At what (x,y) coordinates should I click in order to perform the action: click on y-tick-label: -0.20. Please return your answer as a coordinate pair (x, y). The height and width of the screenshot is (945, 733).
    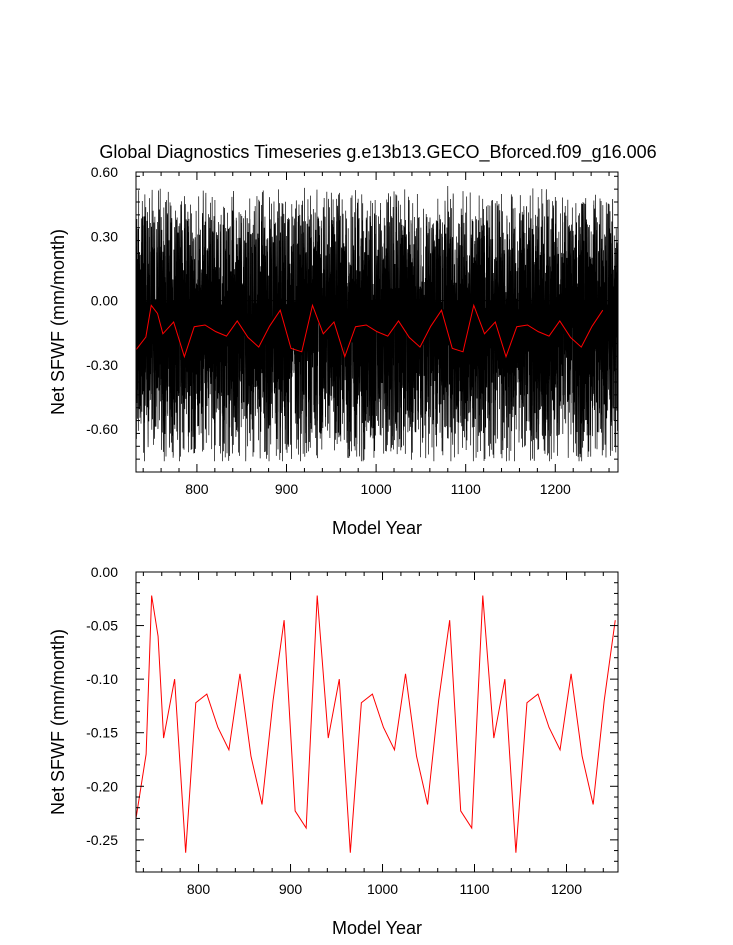
    Looking at the image, I should click on (102, 786).